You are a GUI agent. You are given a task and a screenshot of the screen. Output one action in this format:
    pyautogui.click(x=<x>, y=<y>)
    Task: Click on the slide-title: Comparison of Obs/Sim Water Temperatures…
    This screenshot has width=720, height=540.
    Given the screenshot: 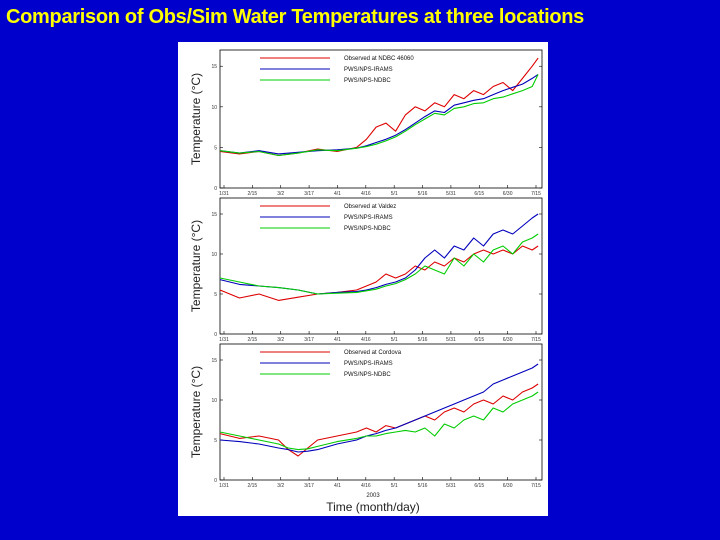 What is the action you would take?
    pyautogui.click(x=295, y=17)
    